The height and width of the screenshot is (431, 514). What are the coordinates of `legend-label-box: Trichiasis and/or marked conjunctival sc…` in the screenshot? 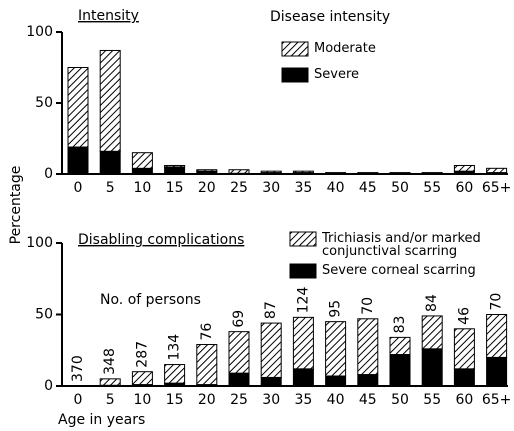 It's located at (401, 245).